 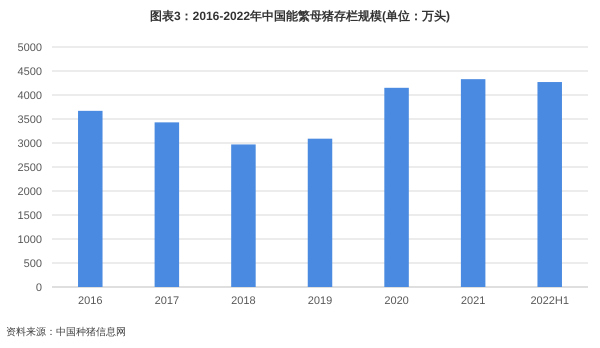 I want to click on y-tick-label: 4000, so click(x=30, y=96).